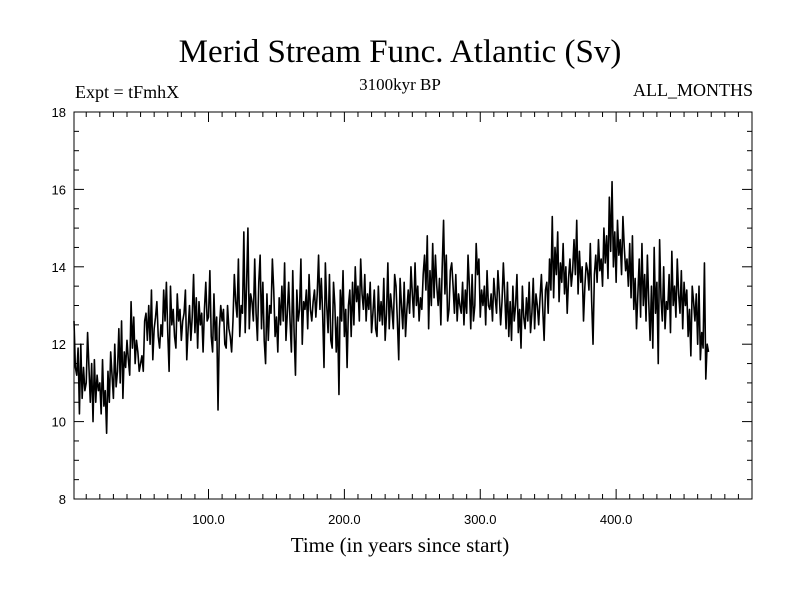  I want to click on y-tick-label: 8, so click(62, 499).